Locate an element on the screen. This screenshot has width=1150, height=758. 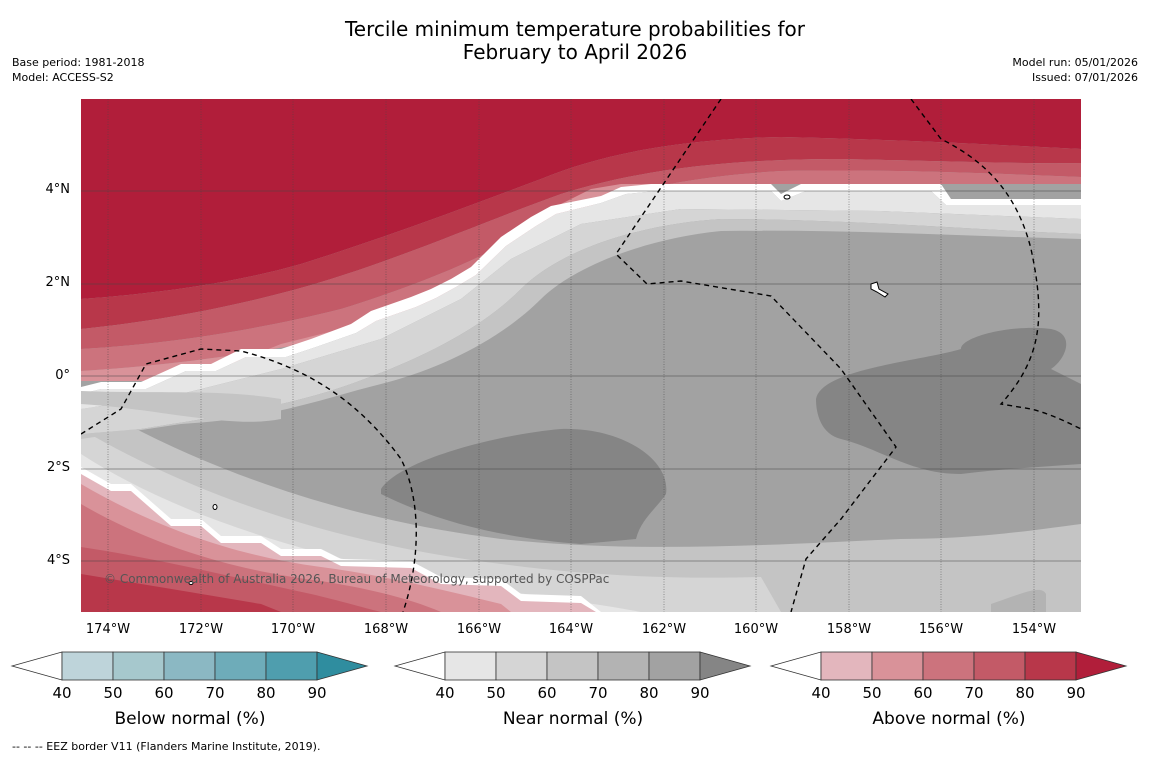
cb-near-tick-70: 70 is located at coordinates (598, 693).